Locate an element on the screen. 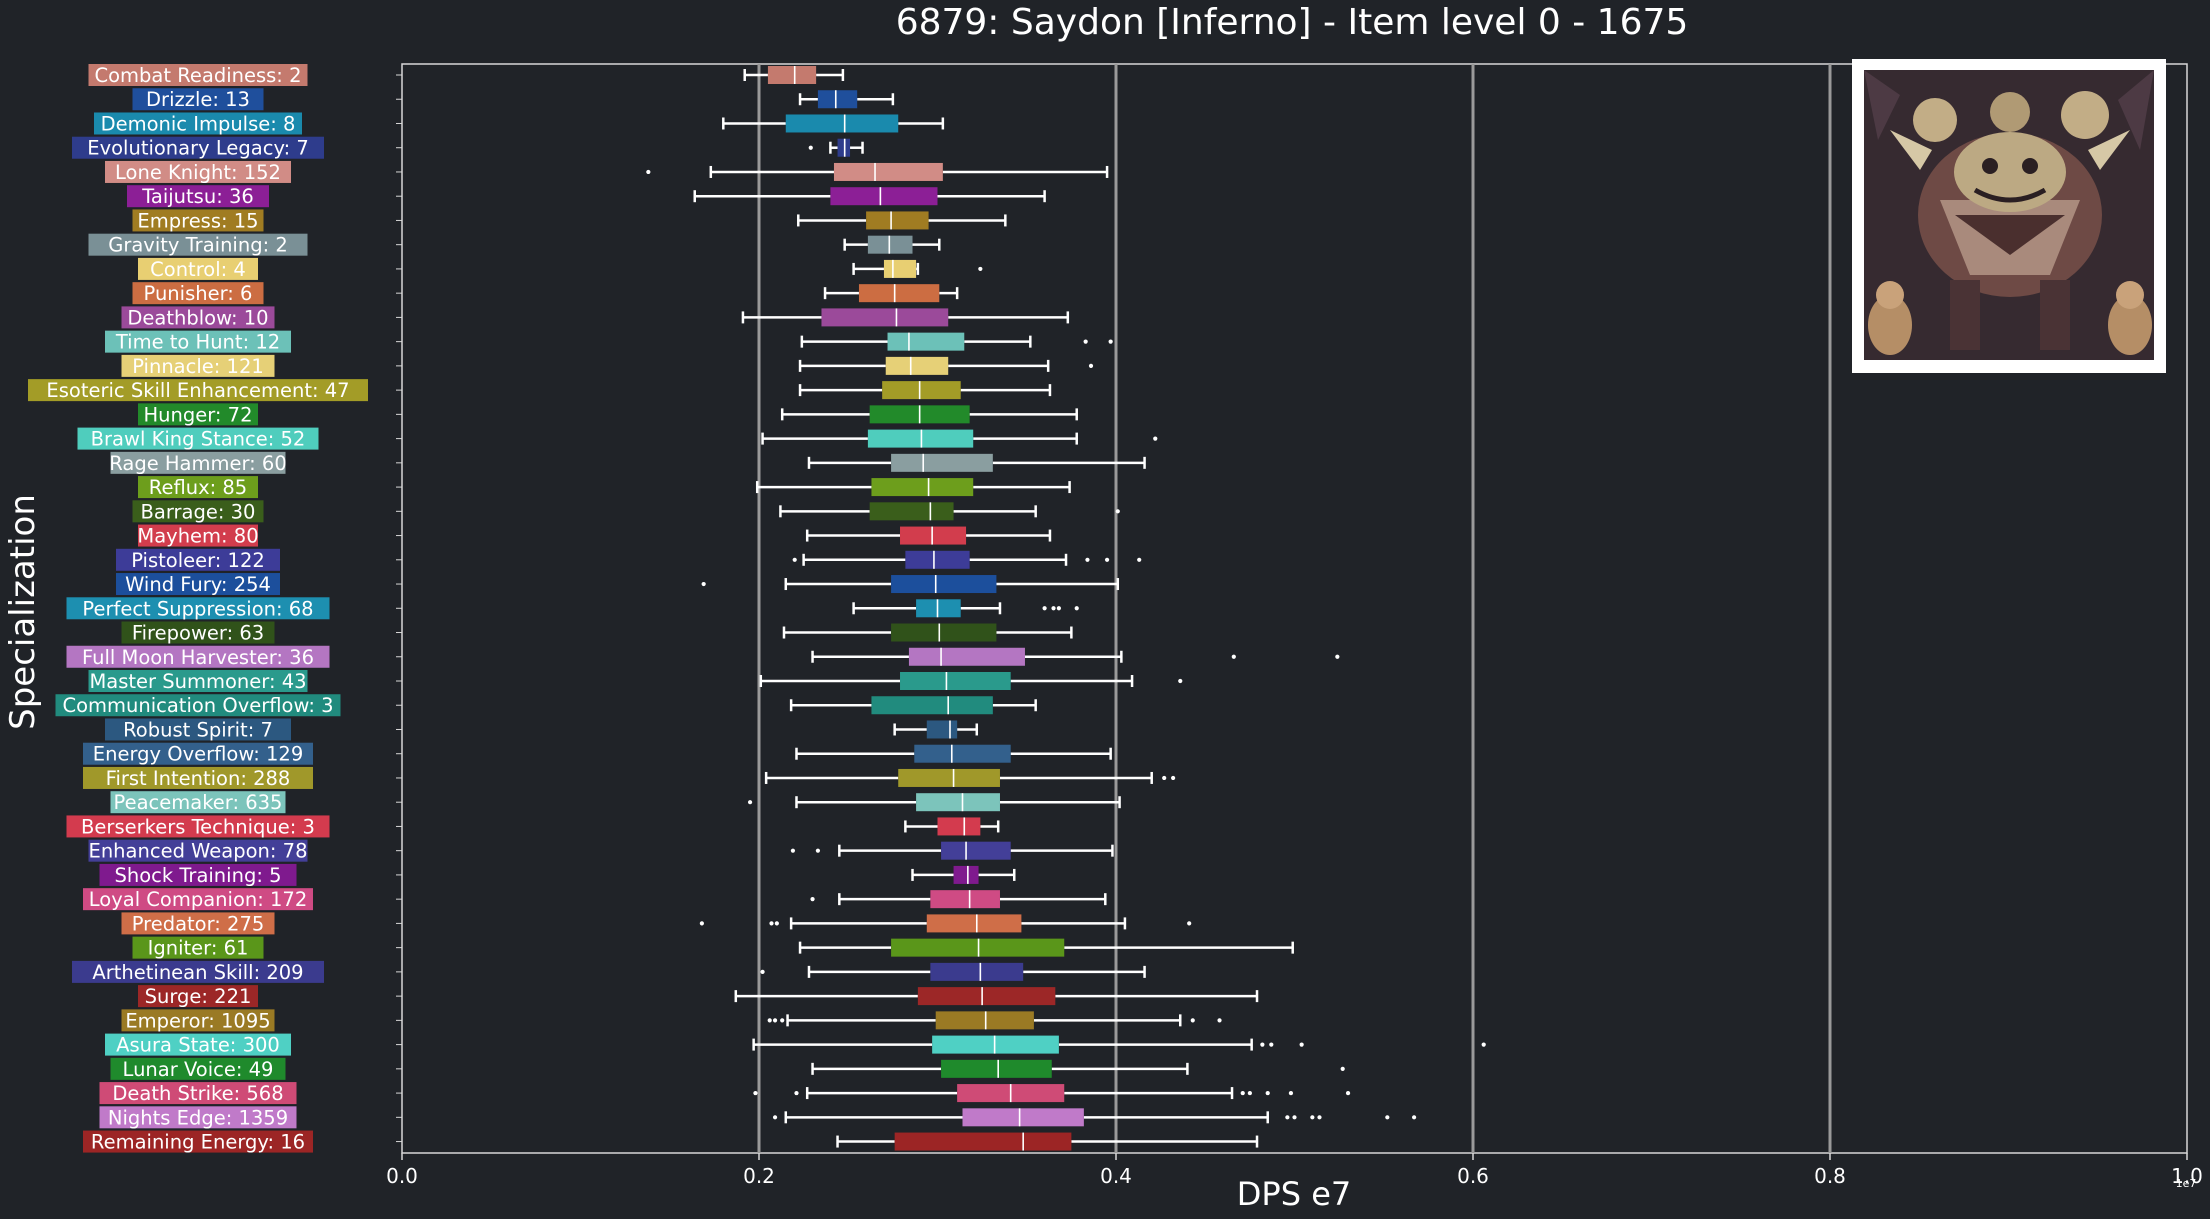 Image resolution: width=2210 pixels, height=1219 pixels. category-label: Berserkers Technique: 3 is located at coordinates (198, 826).